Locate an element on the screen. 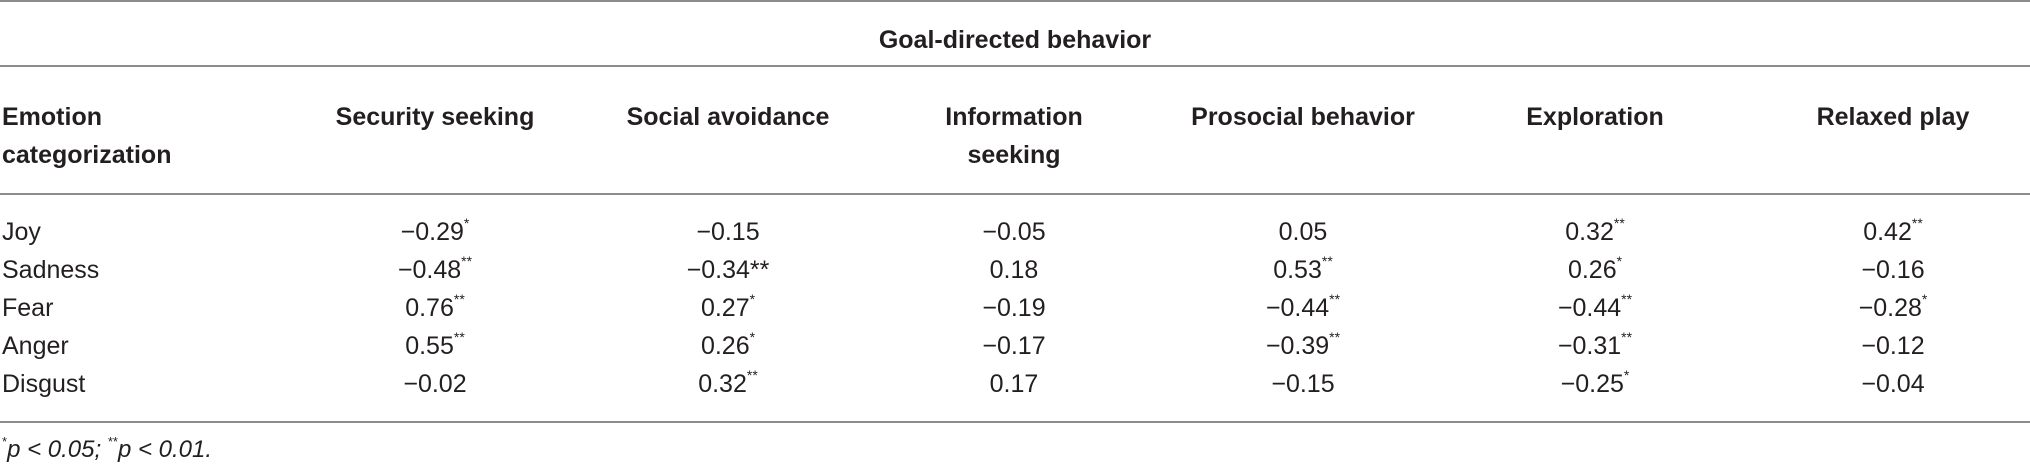 The image size is (2030, 468). footnote-star-2: ** is located at coordinates (112, 441).